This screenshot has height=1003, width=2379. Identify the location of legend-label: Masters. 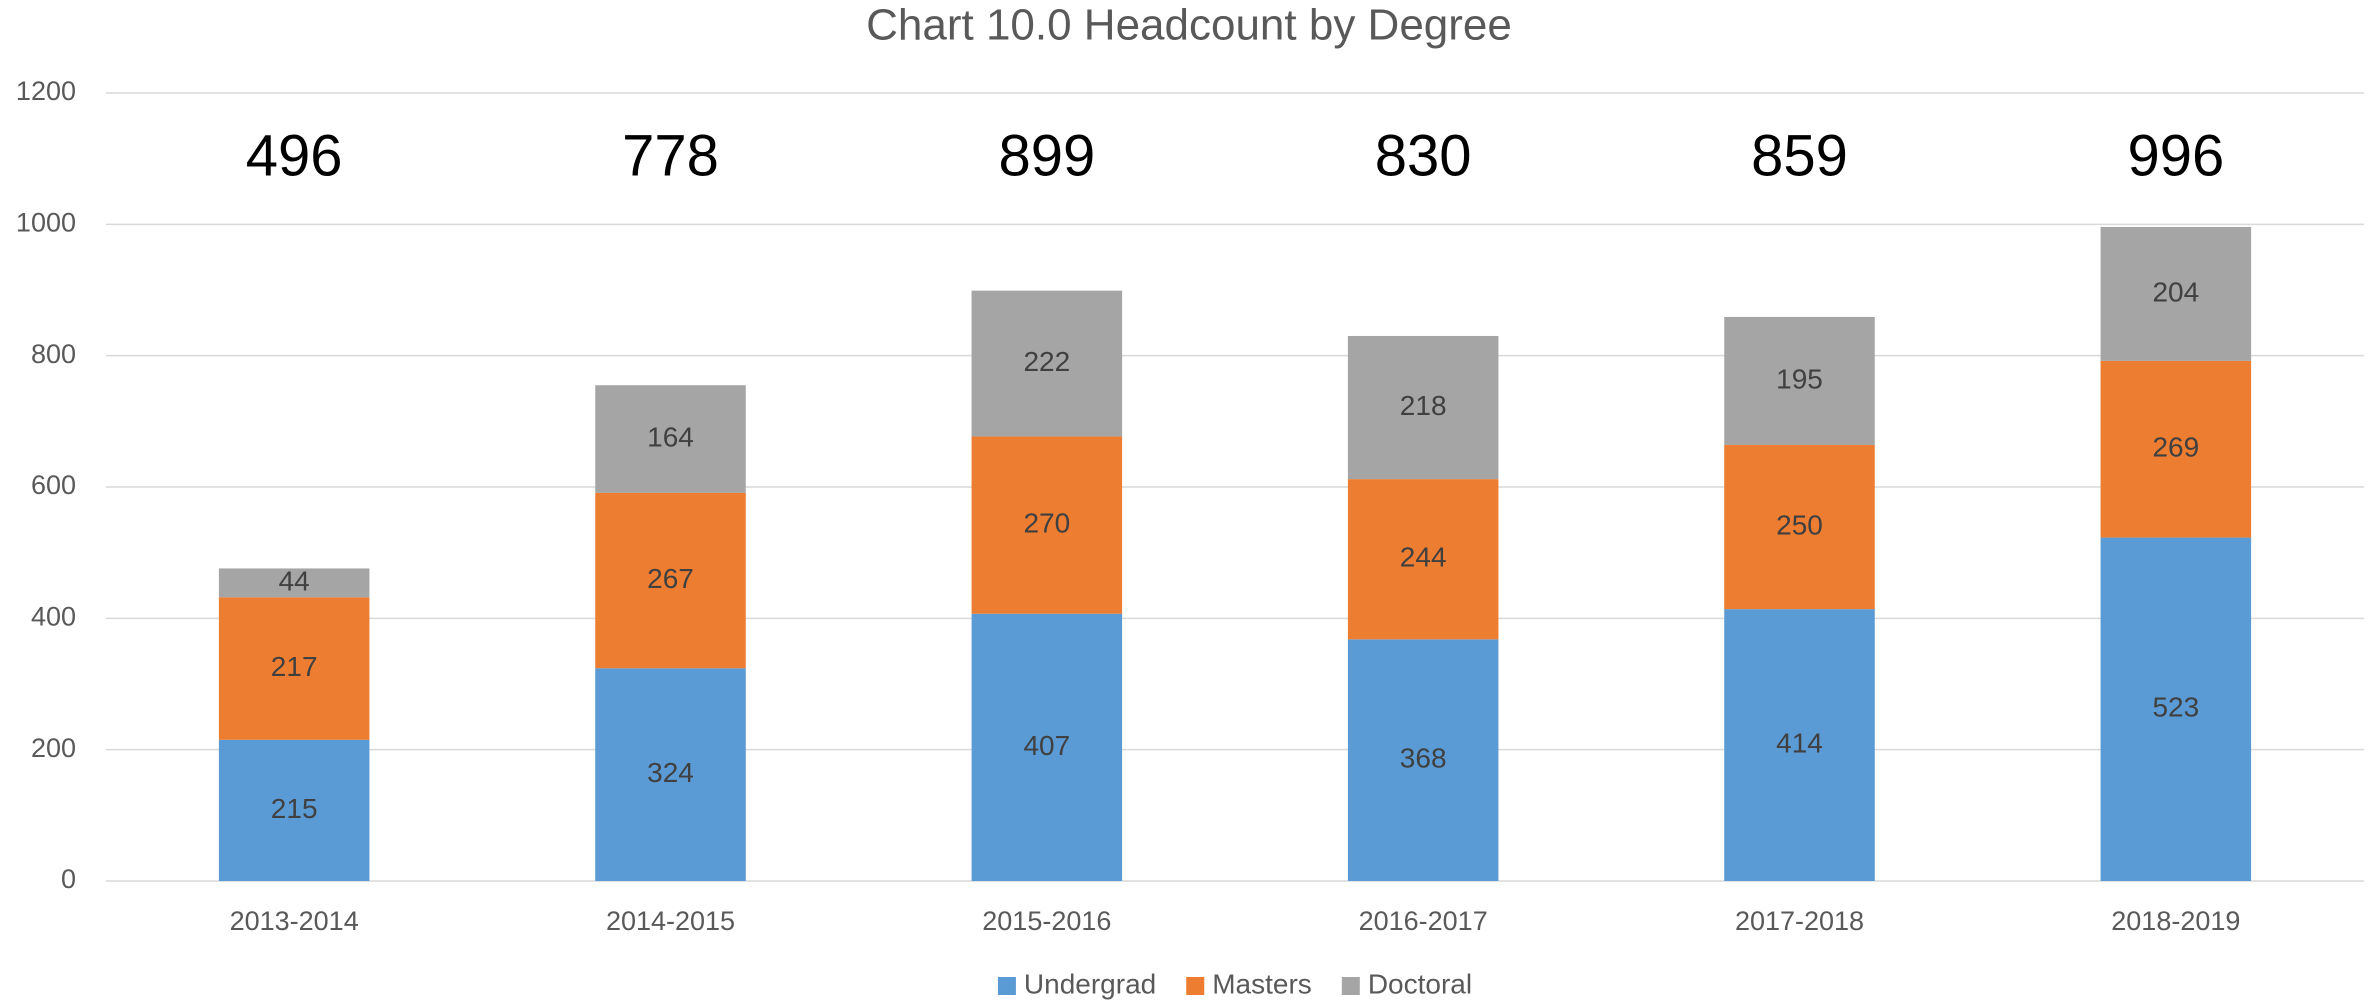
(1262, 983).